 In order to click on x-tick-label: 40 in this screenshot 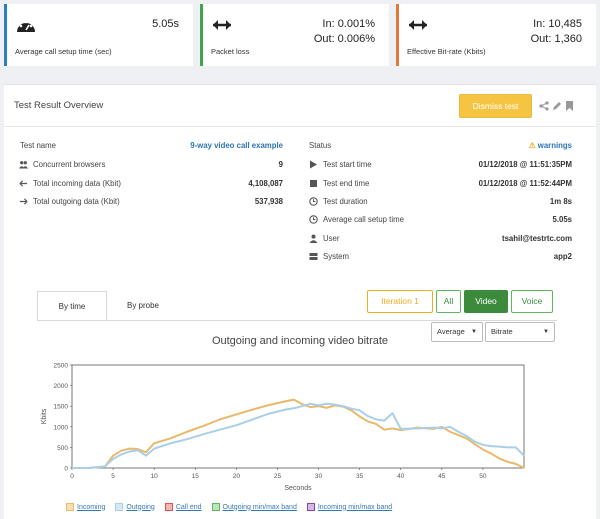, I will do `click(401, 476)`.